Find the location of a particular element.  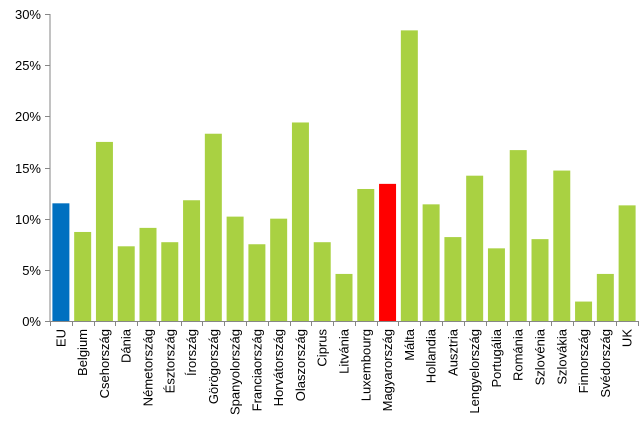

y-tick-label: 10% is located at coordinates (28, 219).